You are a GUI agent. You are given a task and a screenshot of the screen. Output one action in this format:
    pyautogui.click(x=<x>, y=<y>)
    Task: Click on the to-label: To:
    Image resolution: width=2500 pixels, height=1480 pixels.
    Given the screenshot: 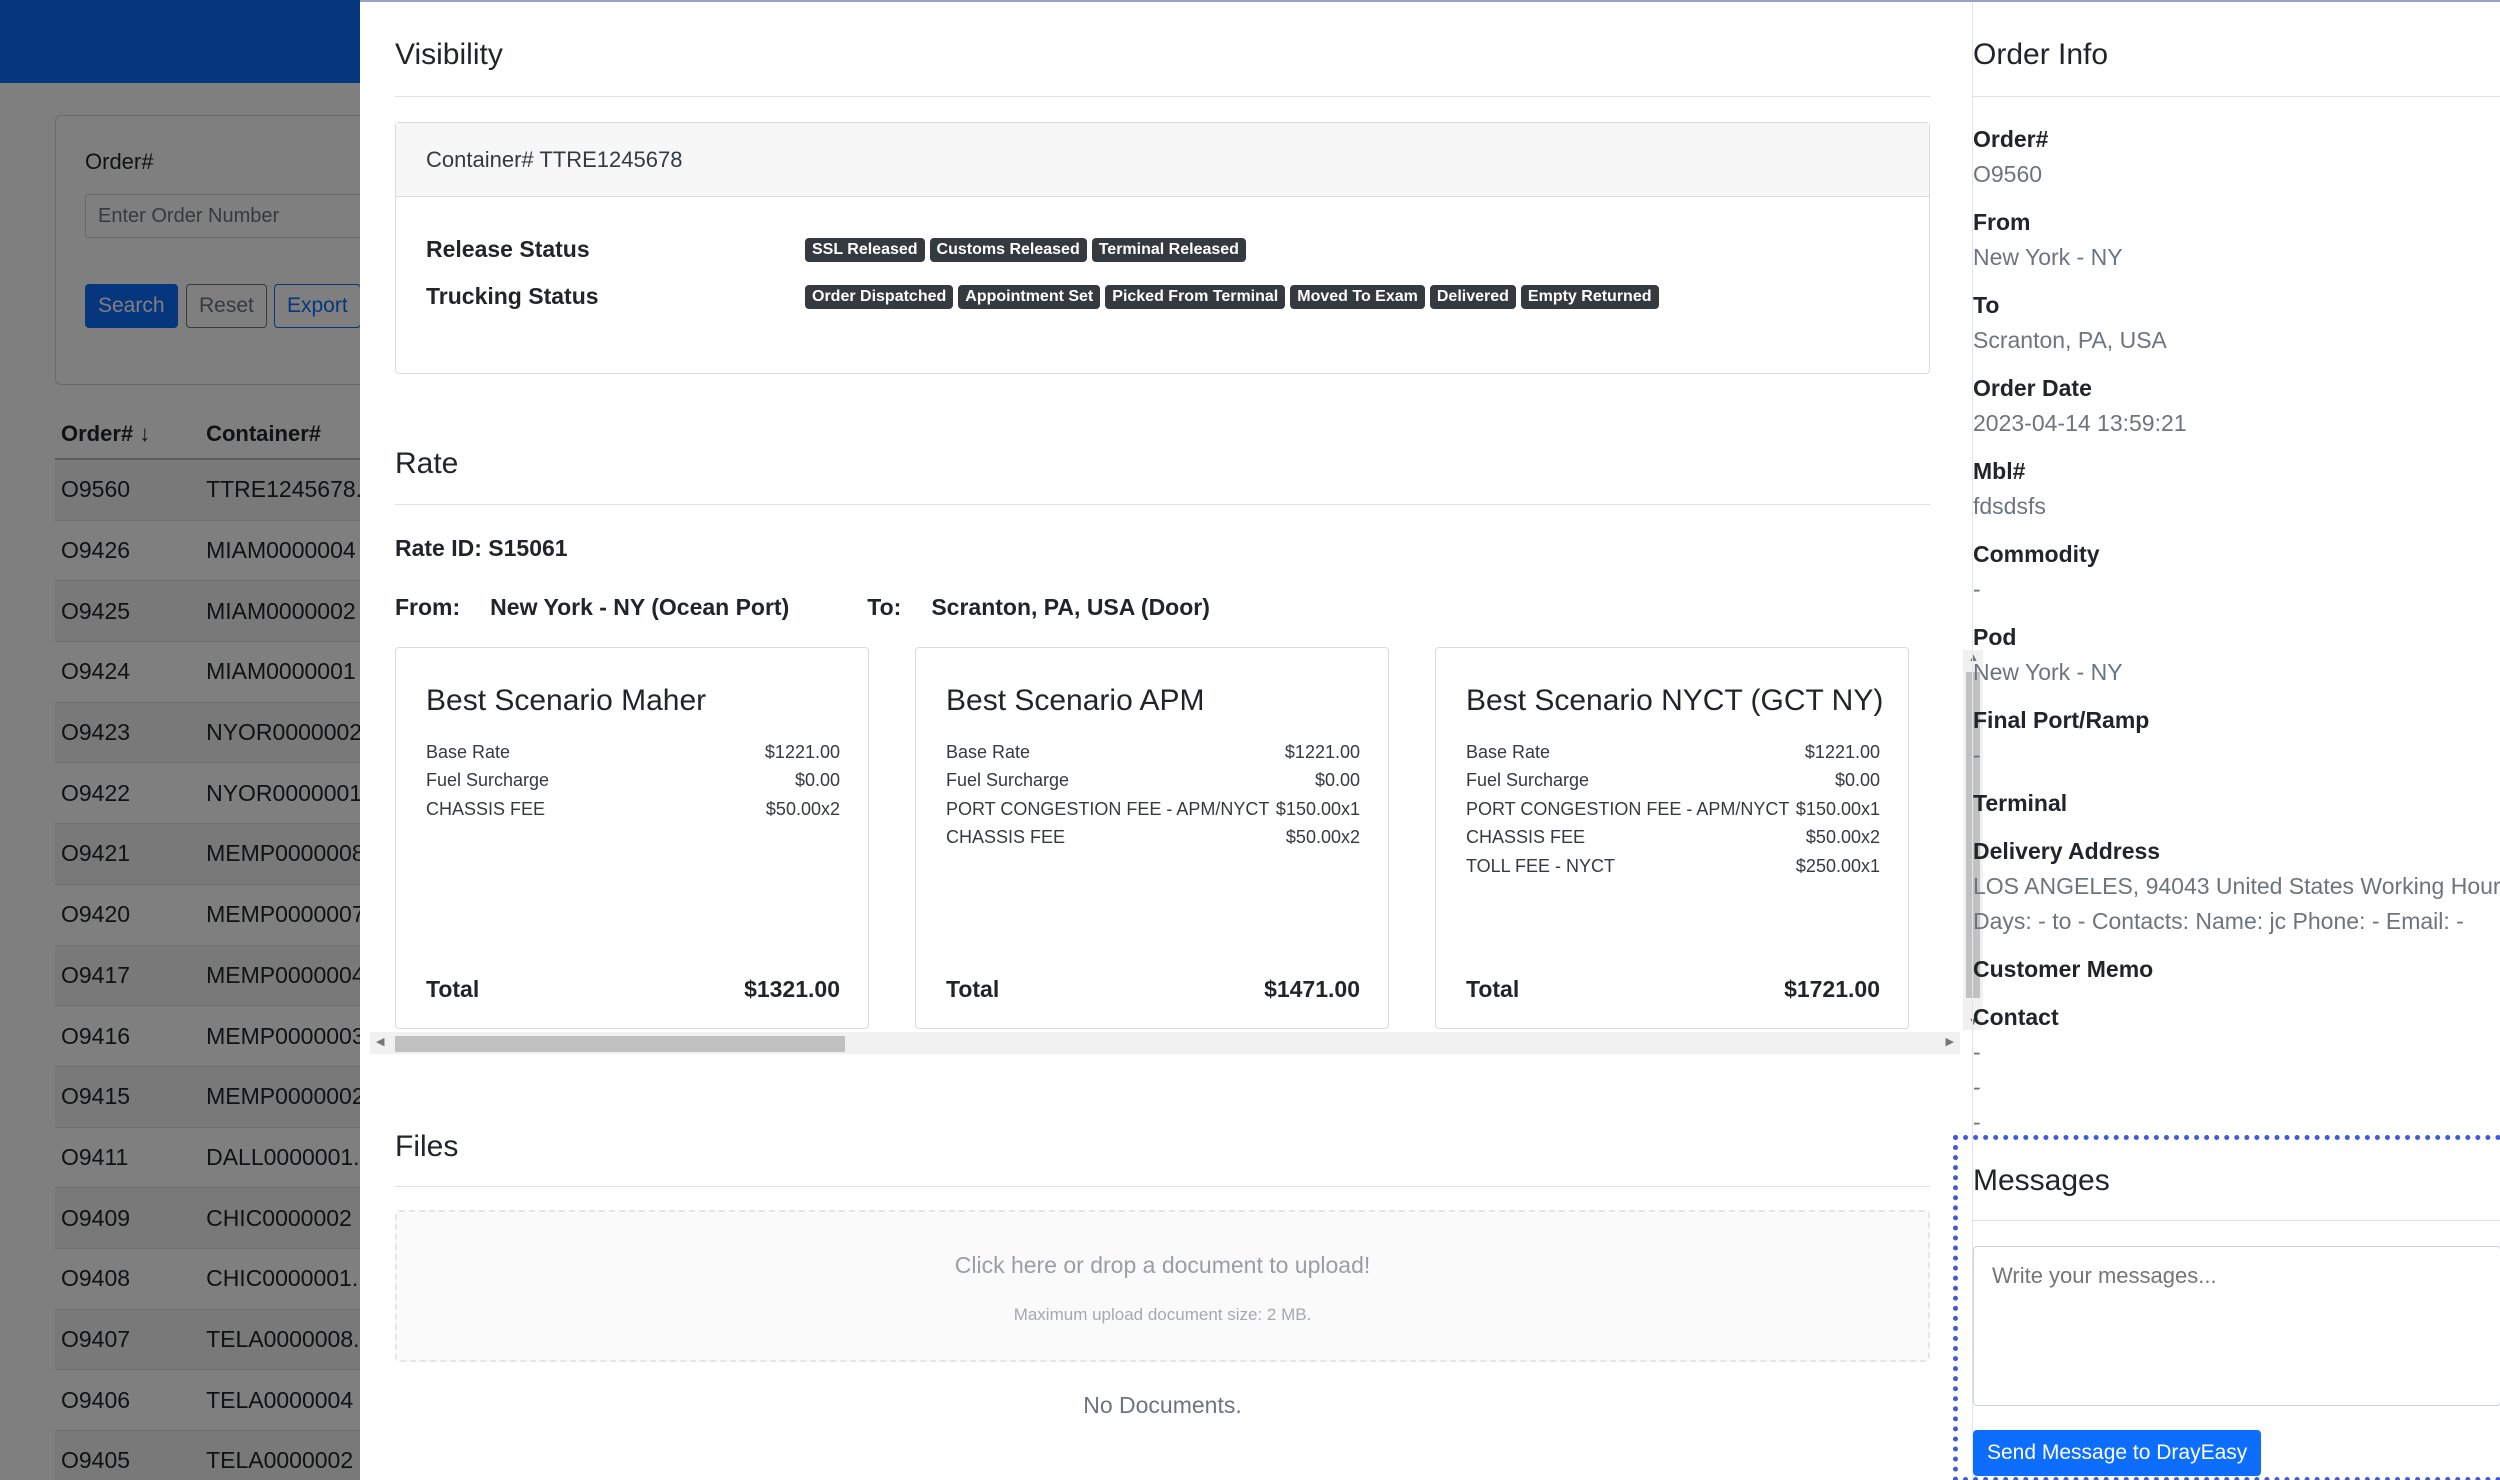 What is the action you would take?
    pyautogui.click(x=884, y=607)
    